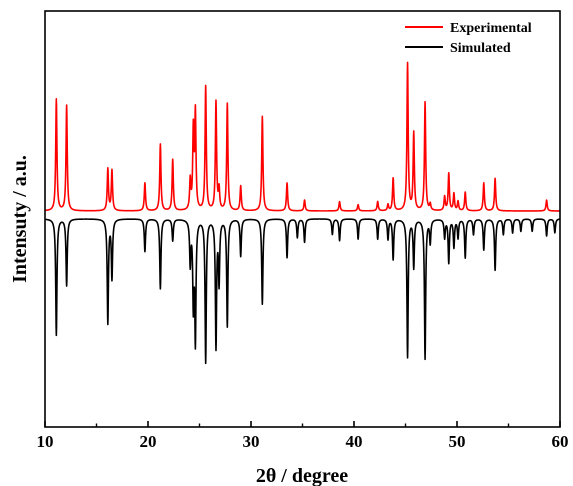 The image size is (573, 486). I want to click on x-tick-label: 30, so click(251, 441).